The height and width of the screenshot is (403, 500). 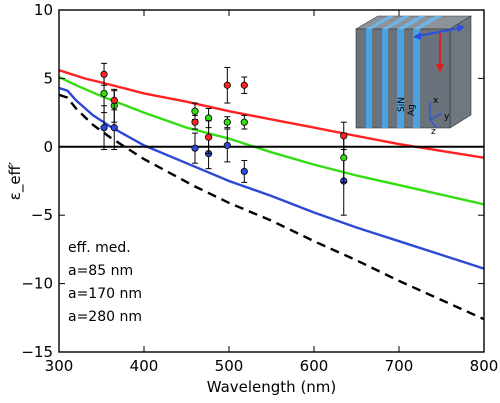 I want to click on y-tick-label: 5, so click(x=48, y=78).